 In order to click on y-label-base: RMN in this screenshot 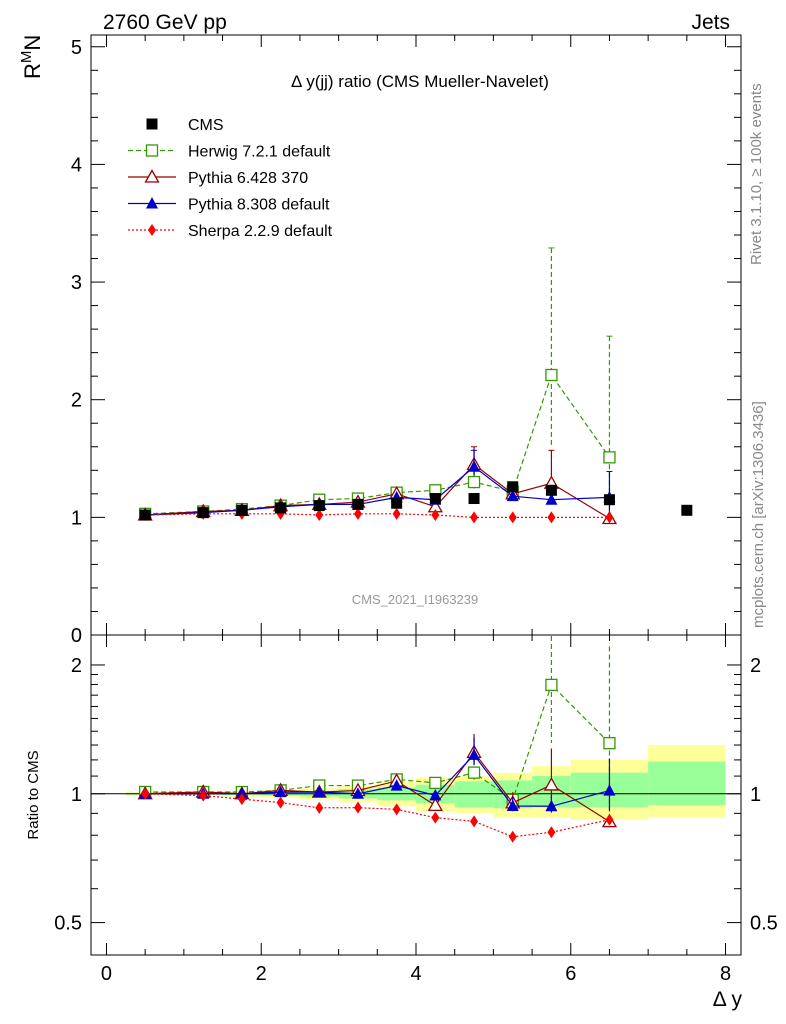, I will do `click(31, 57)`.